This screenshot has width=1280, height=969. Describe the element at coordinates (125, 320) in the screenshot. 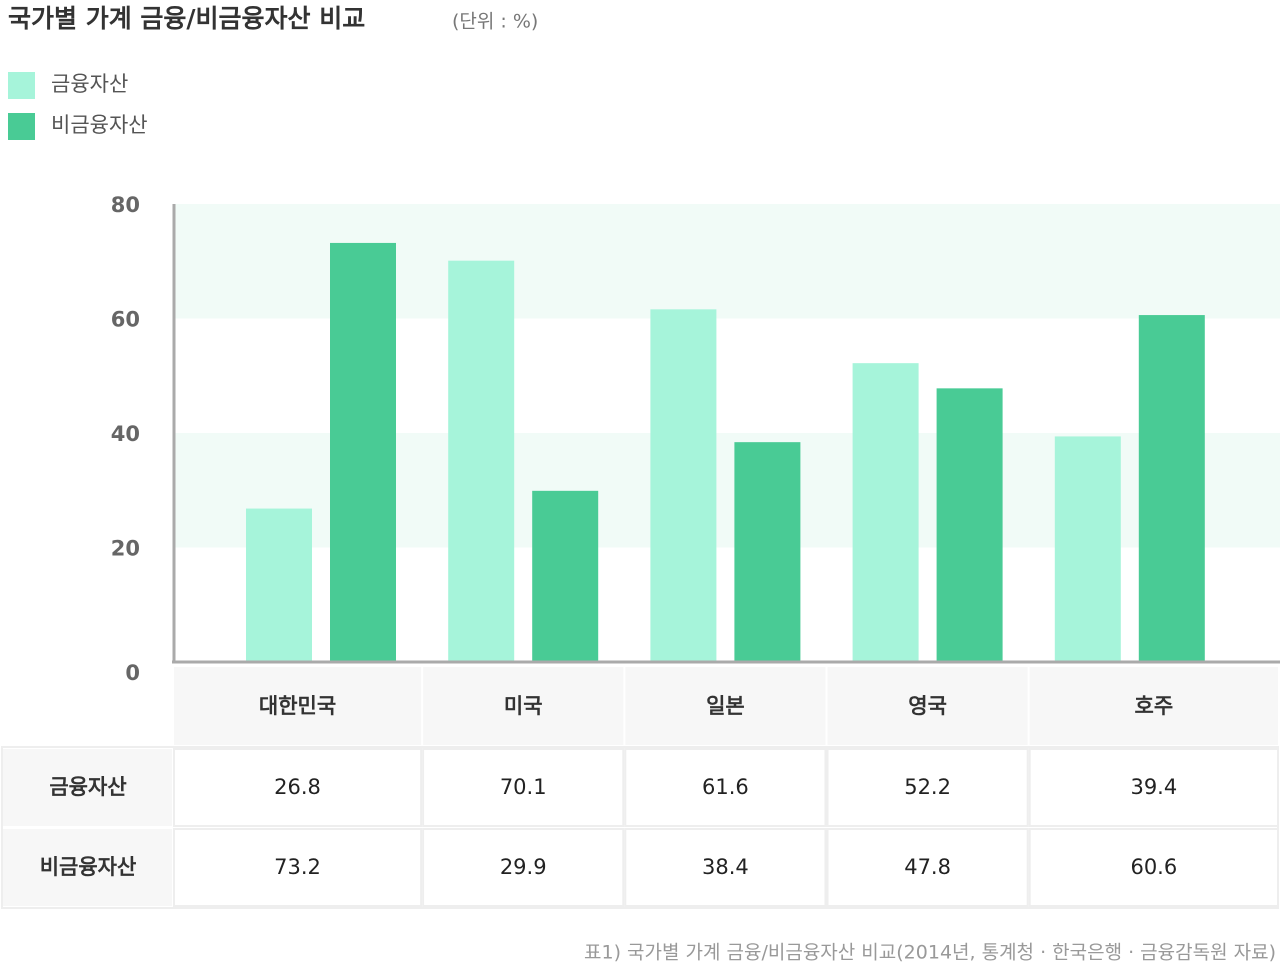

I see `y-tick-label: 60` at that location.